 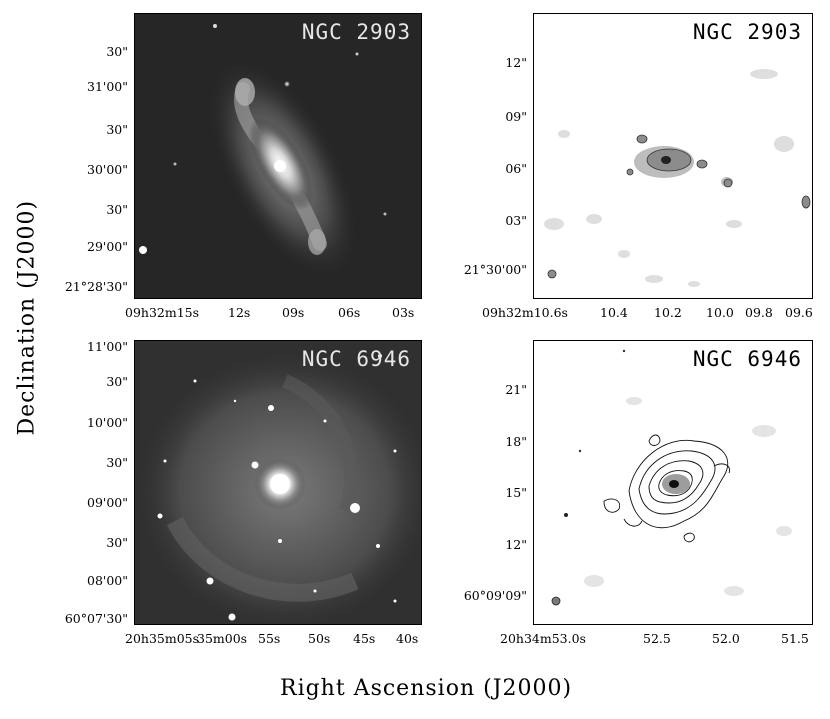 What do you see at coordinates (516, 116) in the screenshot?
I see `y-tick-label: 09"` at bounding box center [516, 116].